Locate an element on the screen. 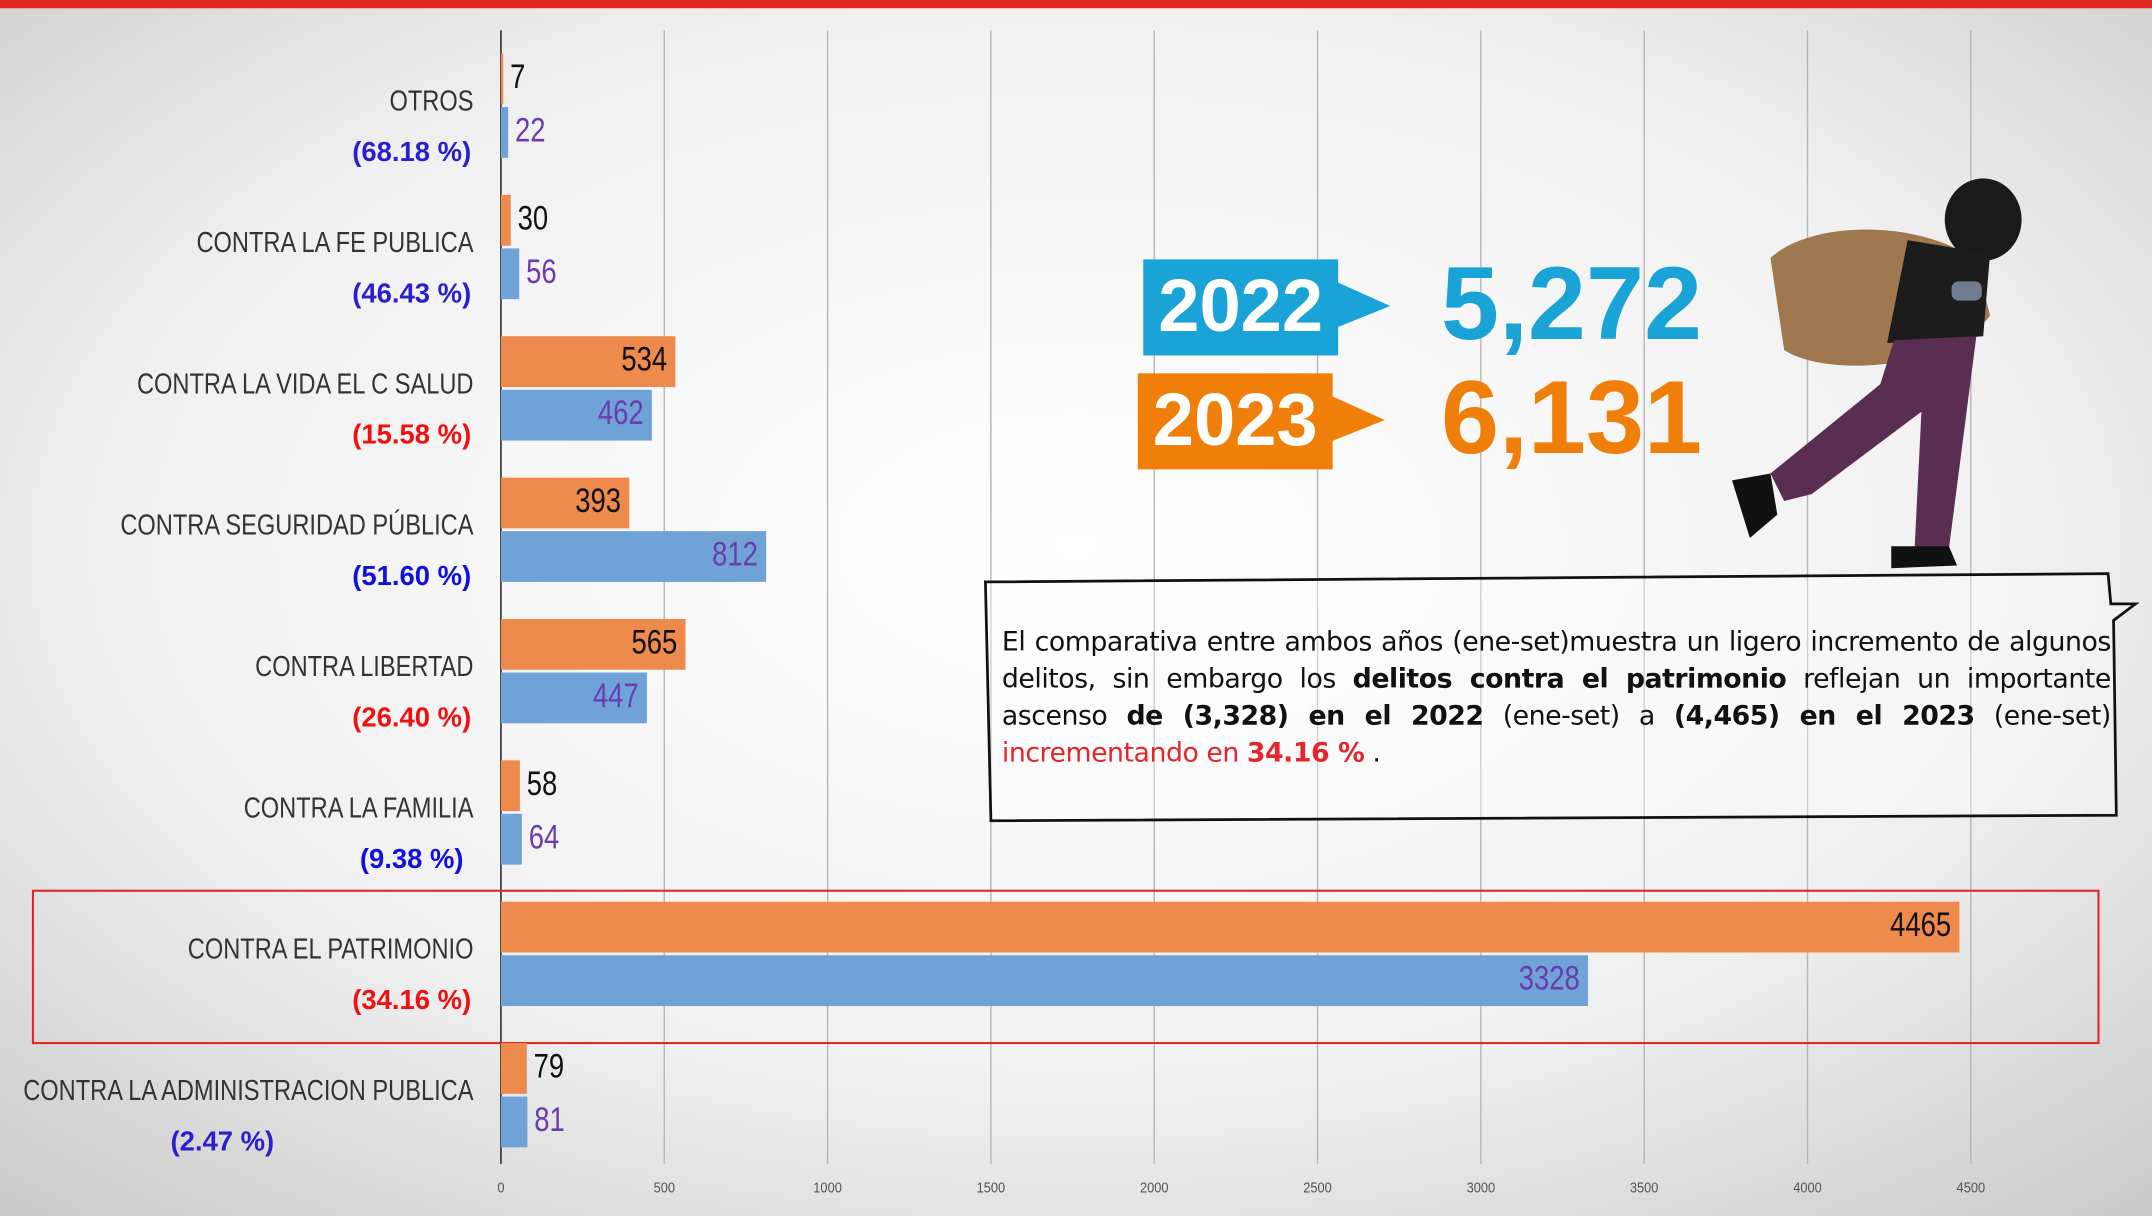 This screenshot has width=2152, height=1216. note-segment: reflejan un importante ascenso is located at coordinates (1556, 697).